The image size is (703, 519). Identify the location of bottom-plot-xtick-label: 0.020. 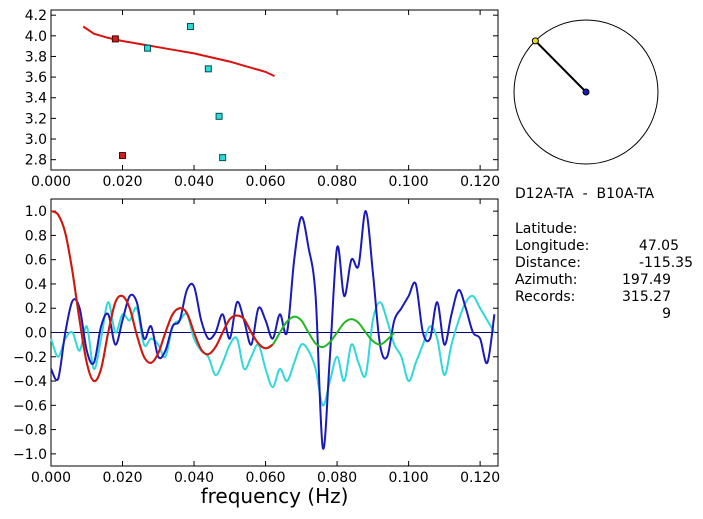
(122, 478).